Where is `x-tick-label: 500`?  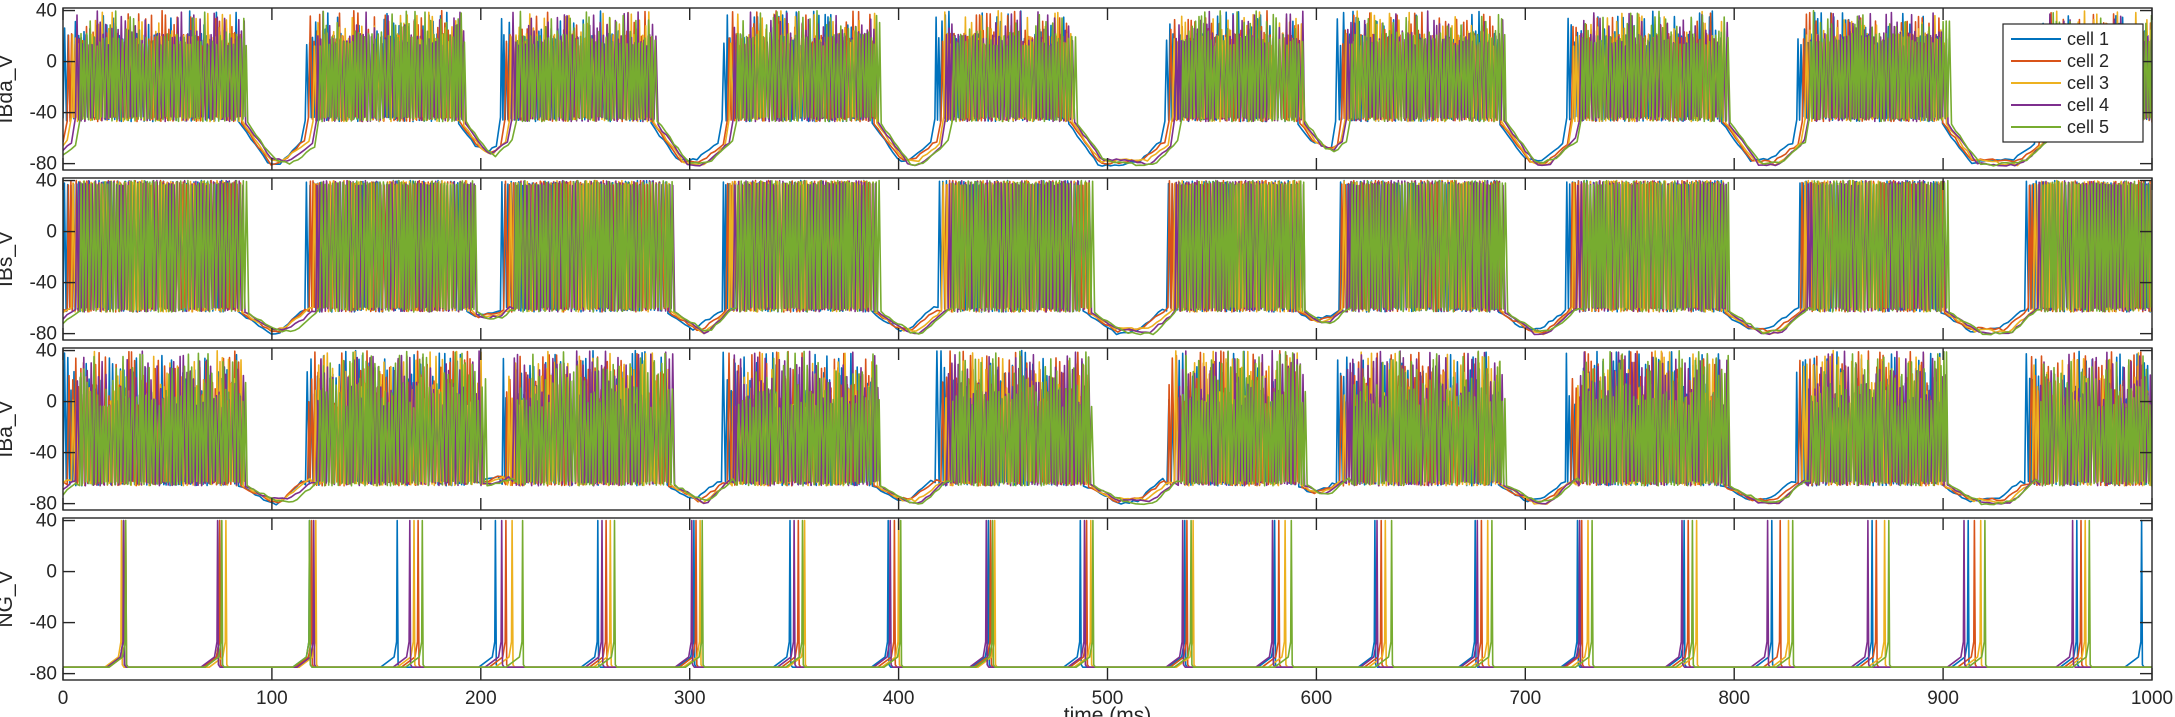
x-tick-label: 500 is located at coordinates (1108, 698).